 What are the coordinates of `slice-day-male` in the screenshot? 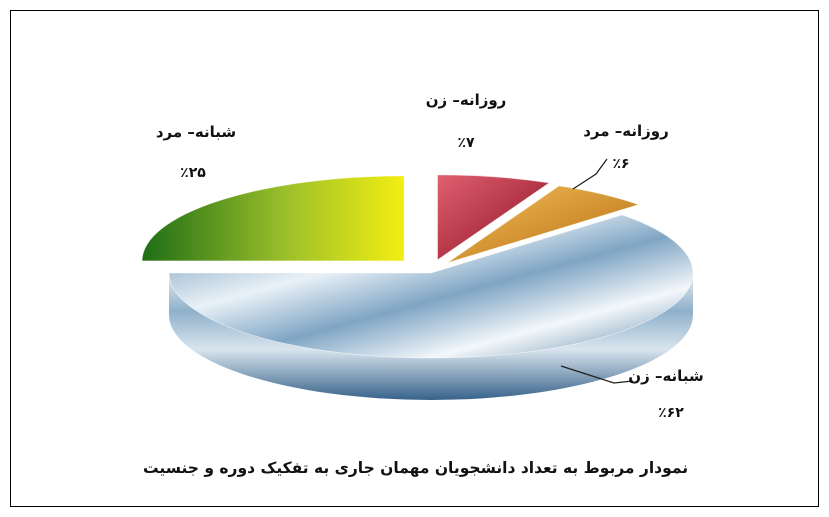 It's located at (543, 224).